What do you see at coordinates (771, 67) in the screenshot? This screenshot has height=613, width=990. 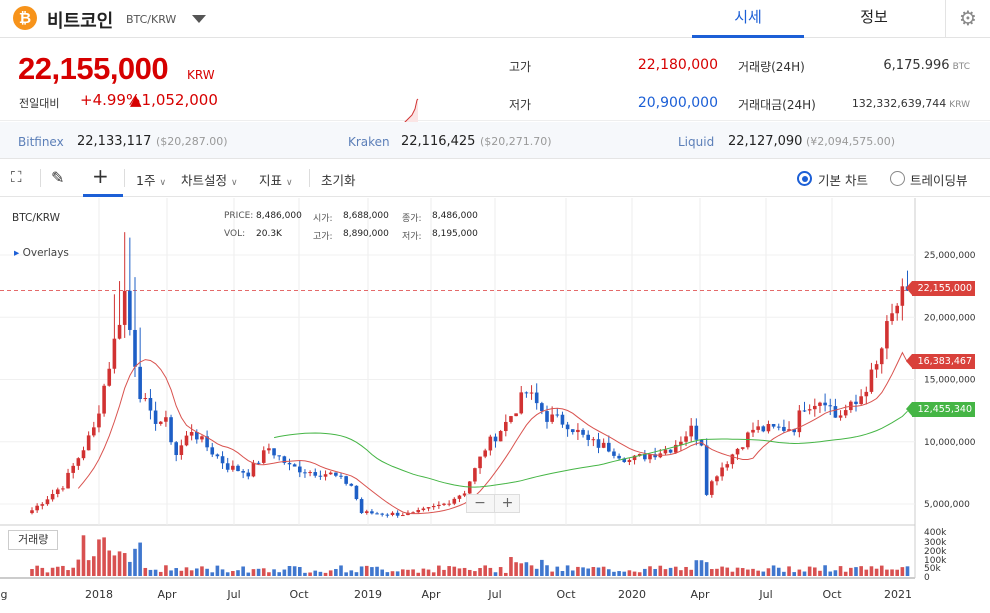 I see `volume-label: 거래량(24H)` at bounding box center [771, 67].